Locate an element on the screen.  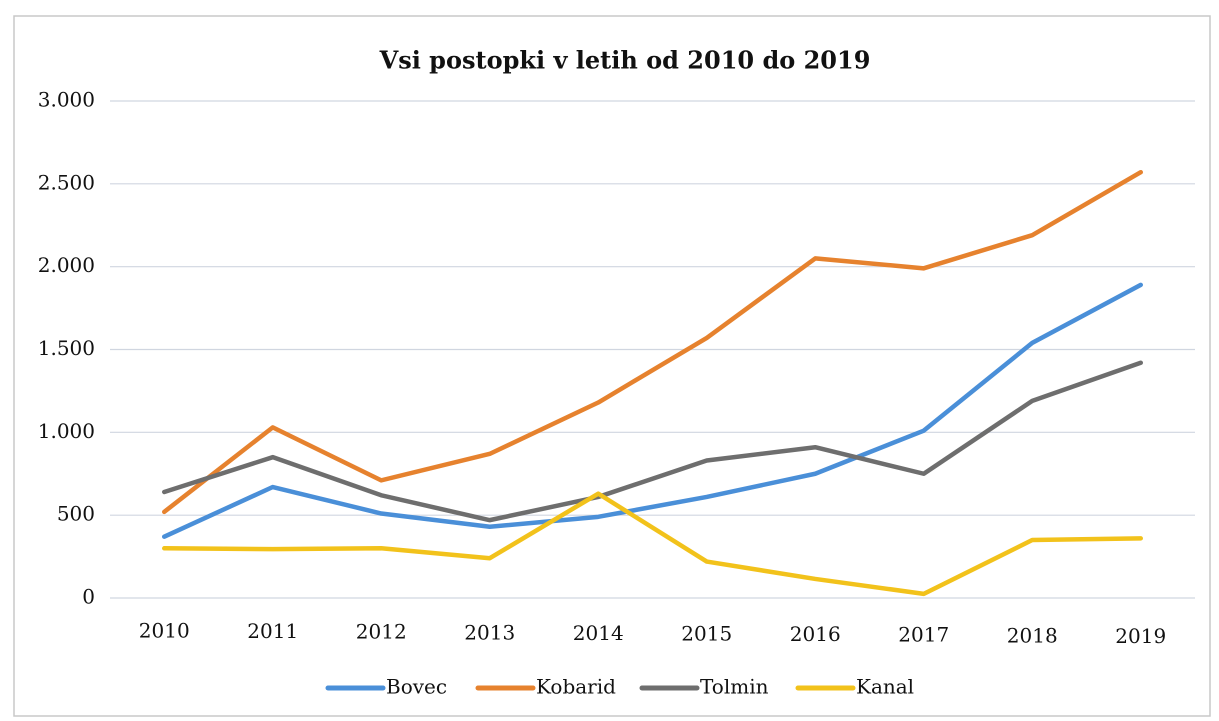
x-tick-label: 2019 is located at coordinates (1140, 636).